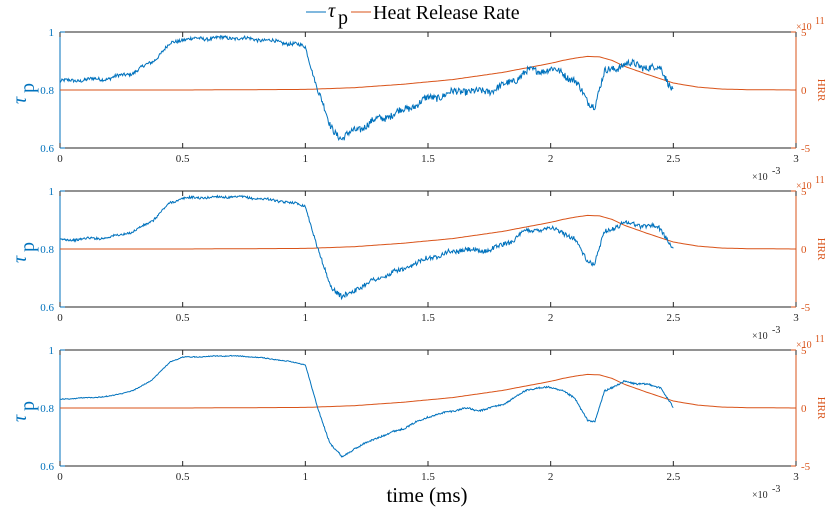 The height and width of the screenshot is (513, 830). What do you see at coordinates (426, 495) in the screenshot?
I see `x-axis-label: time (ms)` at bounding box center [426, 495].